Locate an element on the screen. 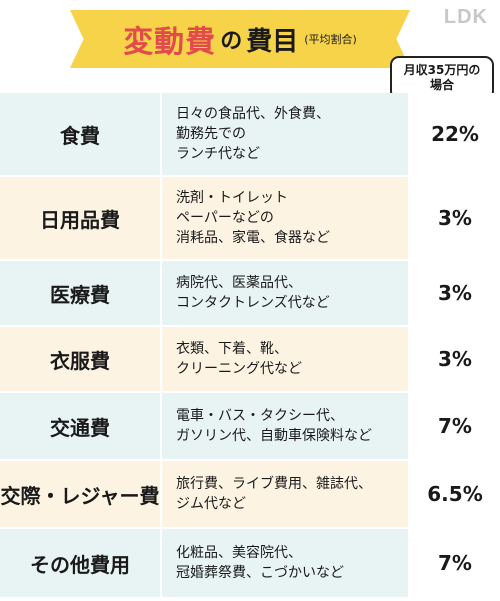 The height and width of the screenshot is (601, 500). title-tail: 費目 is located at coordinates (272, 41).